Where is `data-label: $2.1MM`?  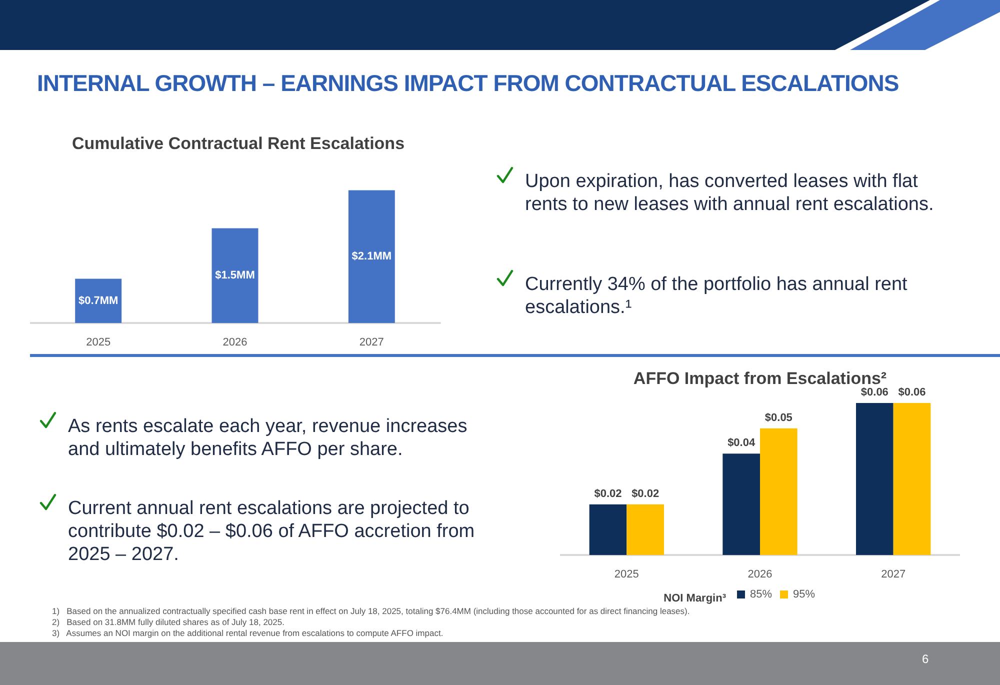
data-label: $2.1MM is located at coordinates (372, 256).